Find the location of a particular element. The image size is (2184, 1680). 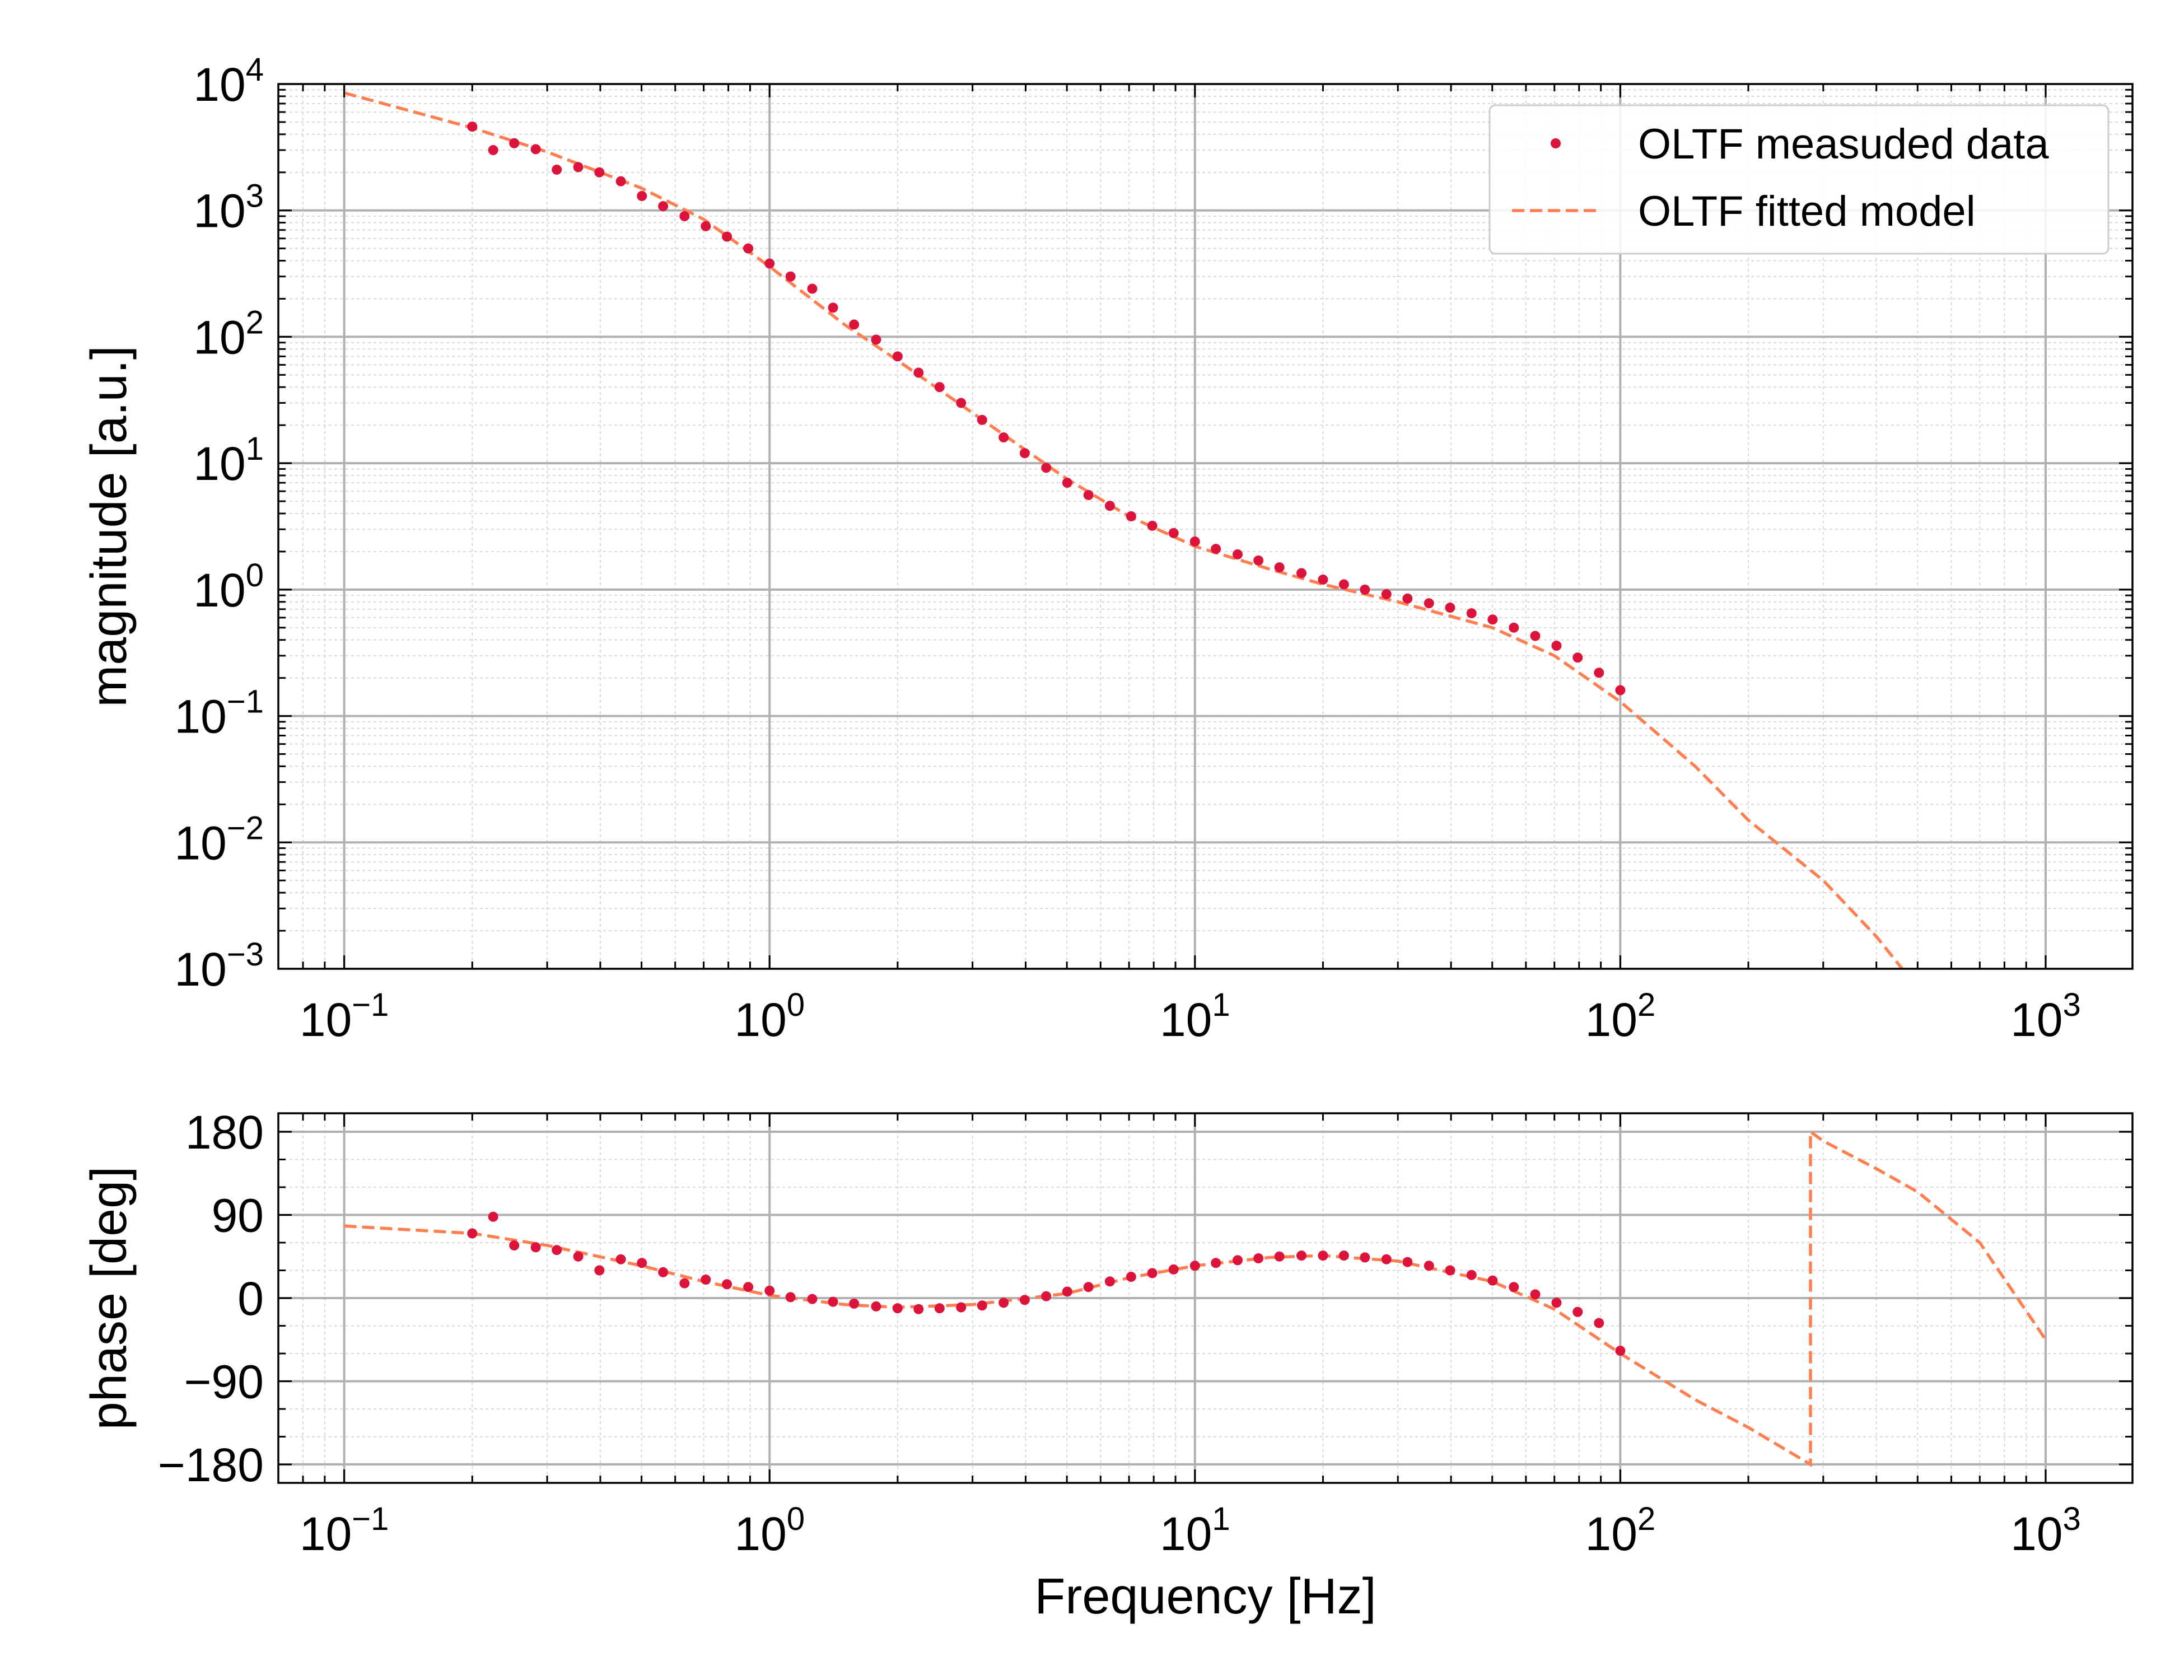

y-tick-label-exponent: −3 is located at coordinates (246, 955).